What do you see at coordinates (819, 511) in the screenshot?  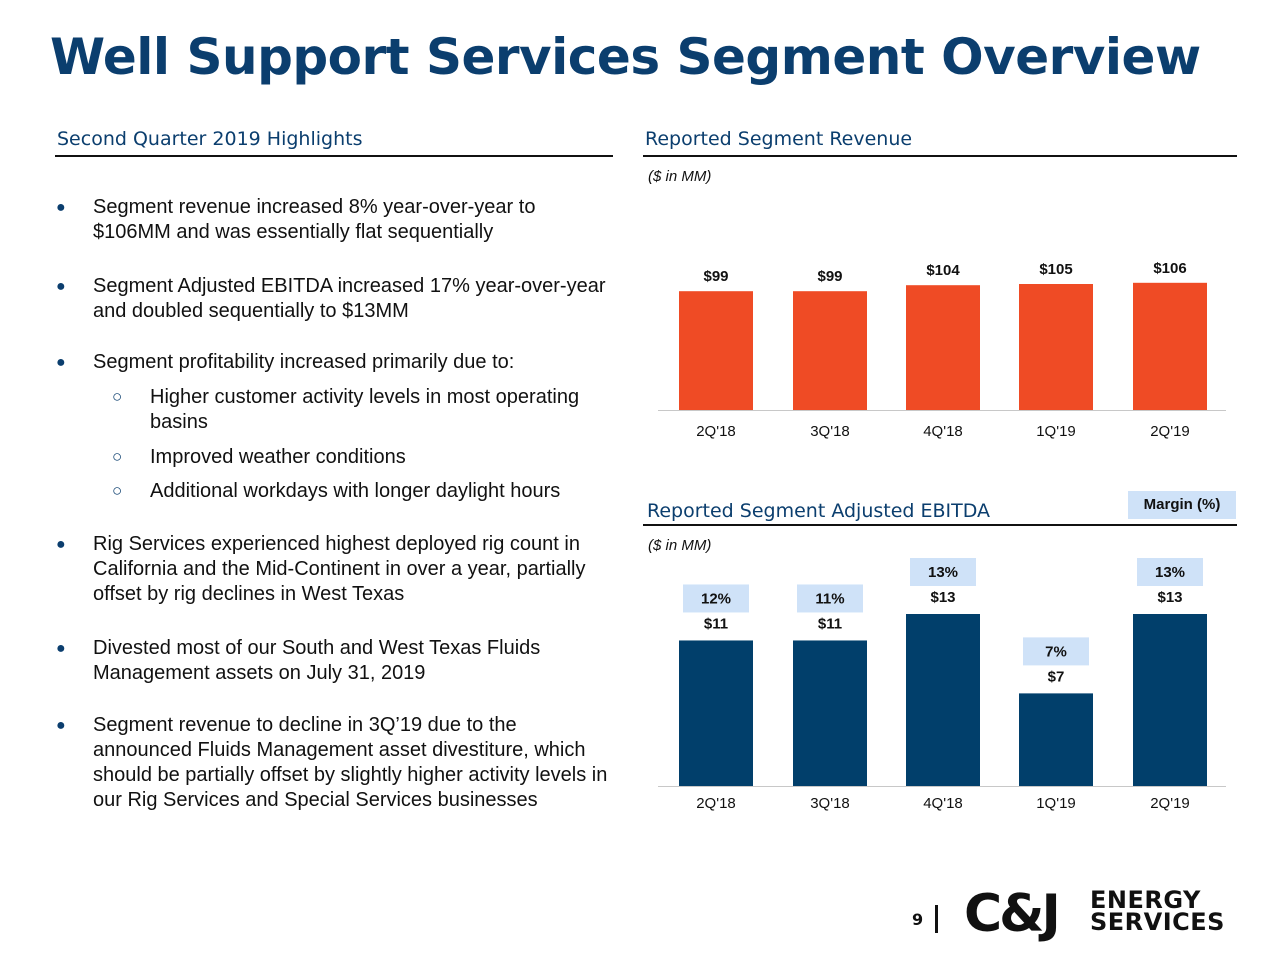 I see `ebitda-heading: Reported Segment Adjusted EBITDA` at bounding box center [819, 511].